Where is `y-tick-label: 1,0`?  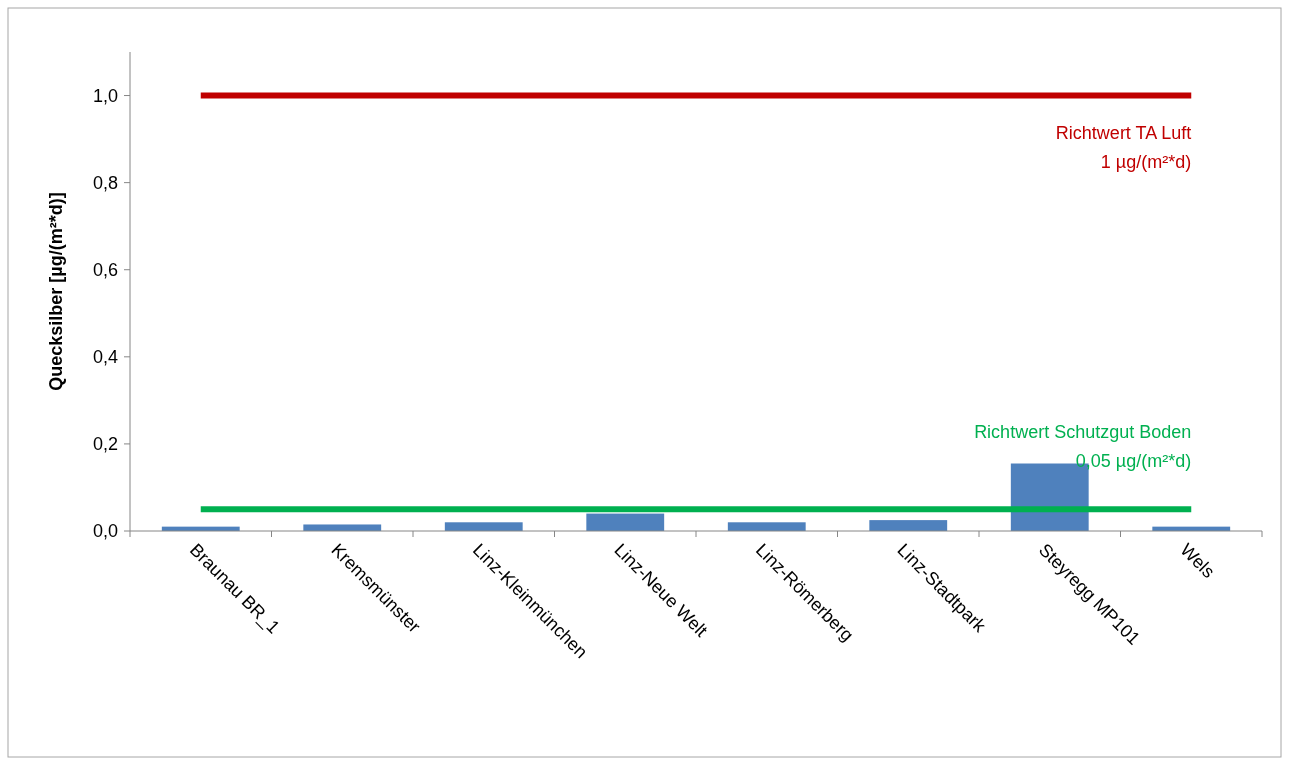 y-tick-label: 1,0 is located at coordinates (105, 95).